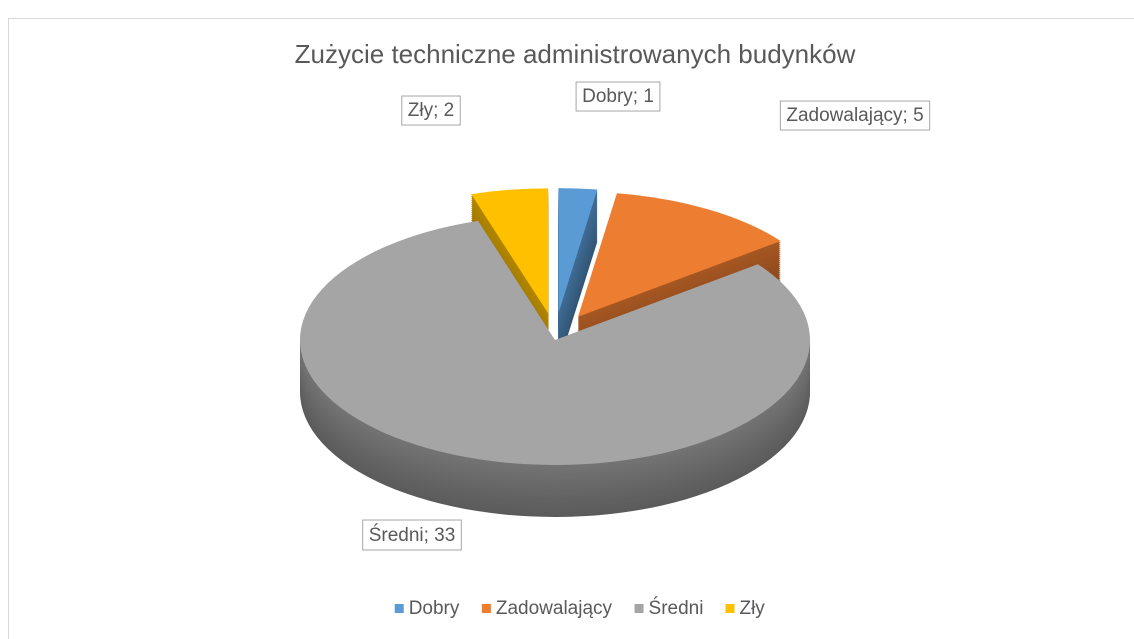 Image resolution: width=1134 pixels, height=639 pixels. I want to click on data-label: Średni; 33, so click(412, 535).